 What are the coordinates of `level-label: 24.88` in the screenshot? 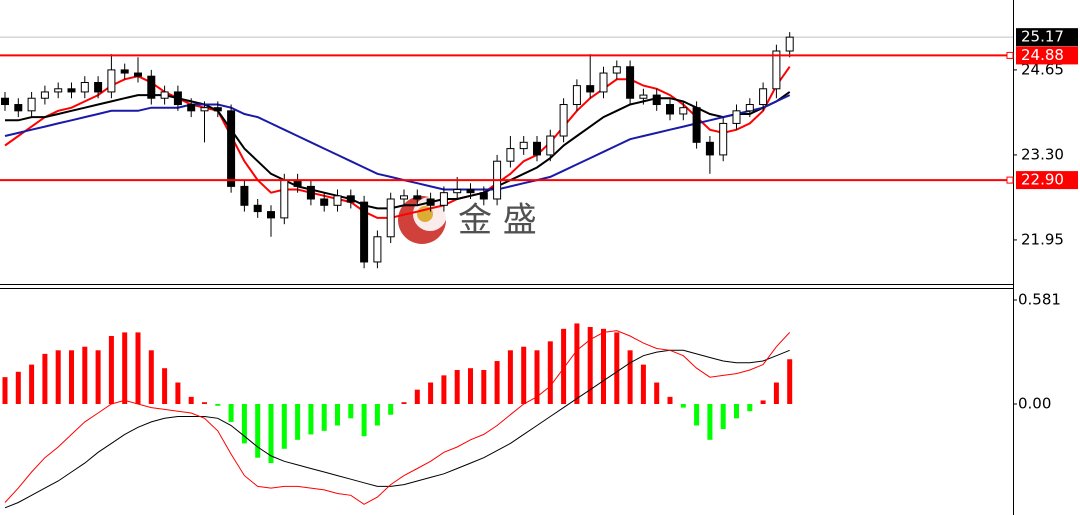 It's located at (1042, 55).